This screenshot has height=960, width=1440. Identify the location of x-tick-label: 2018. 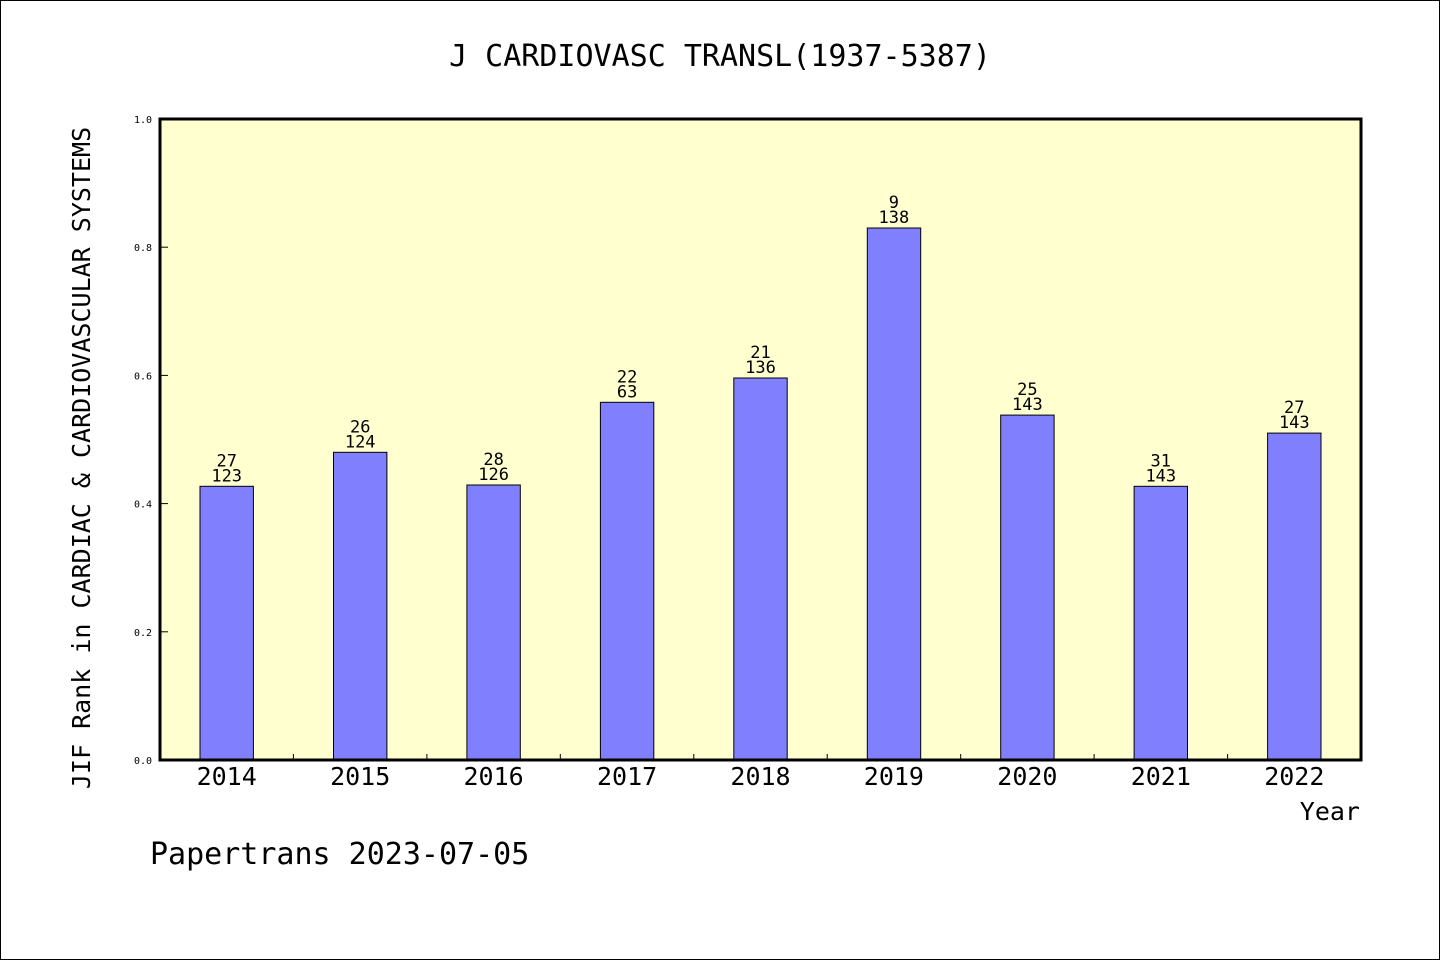
(760, 776).